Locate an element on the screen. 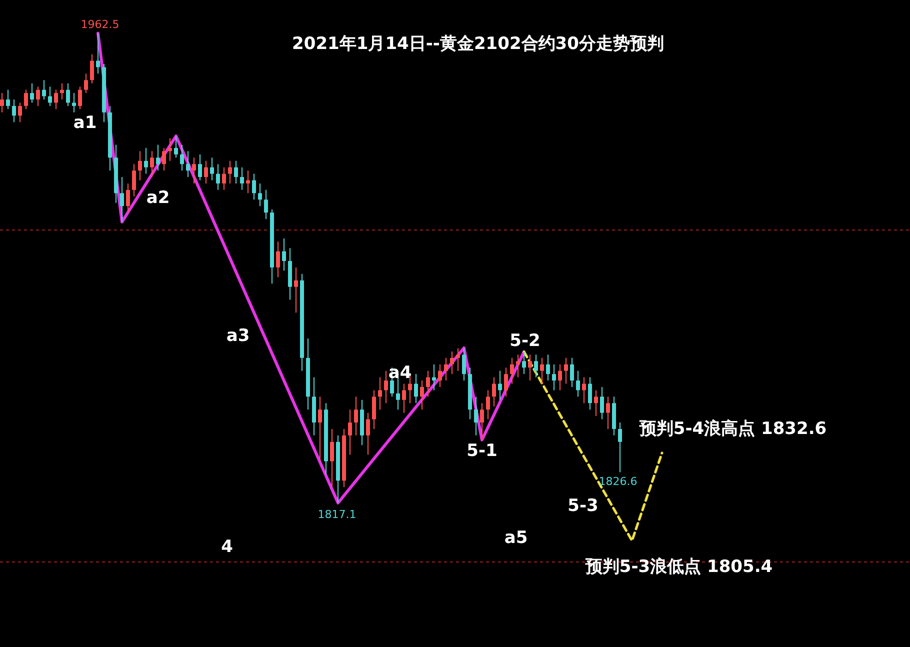  annotation: 5-3 is located at coordinates (583, 506).